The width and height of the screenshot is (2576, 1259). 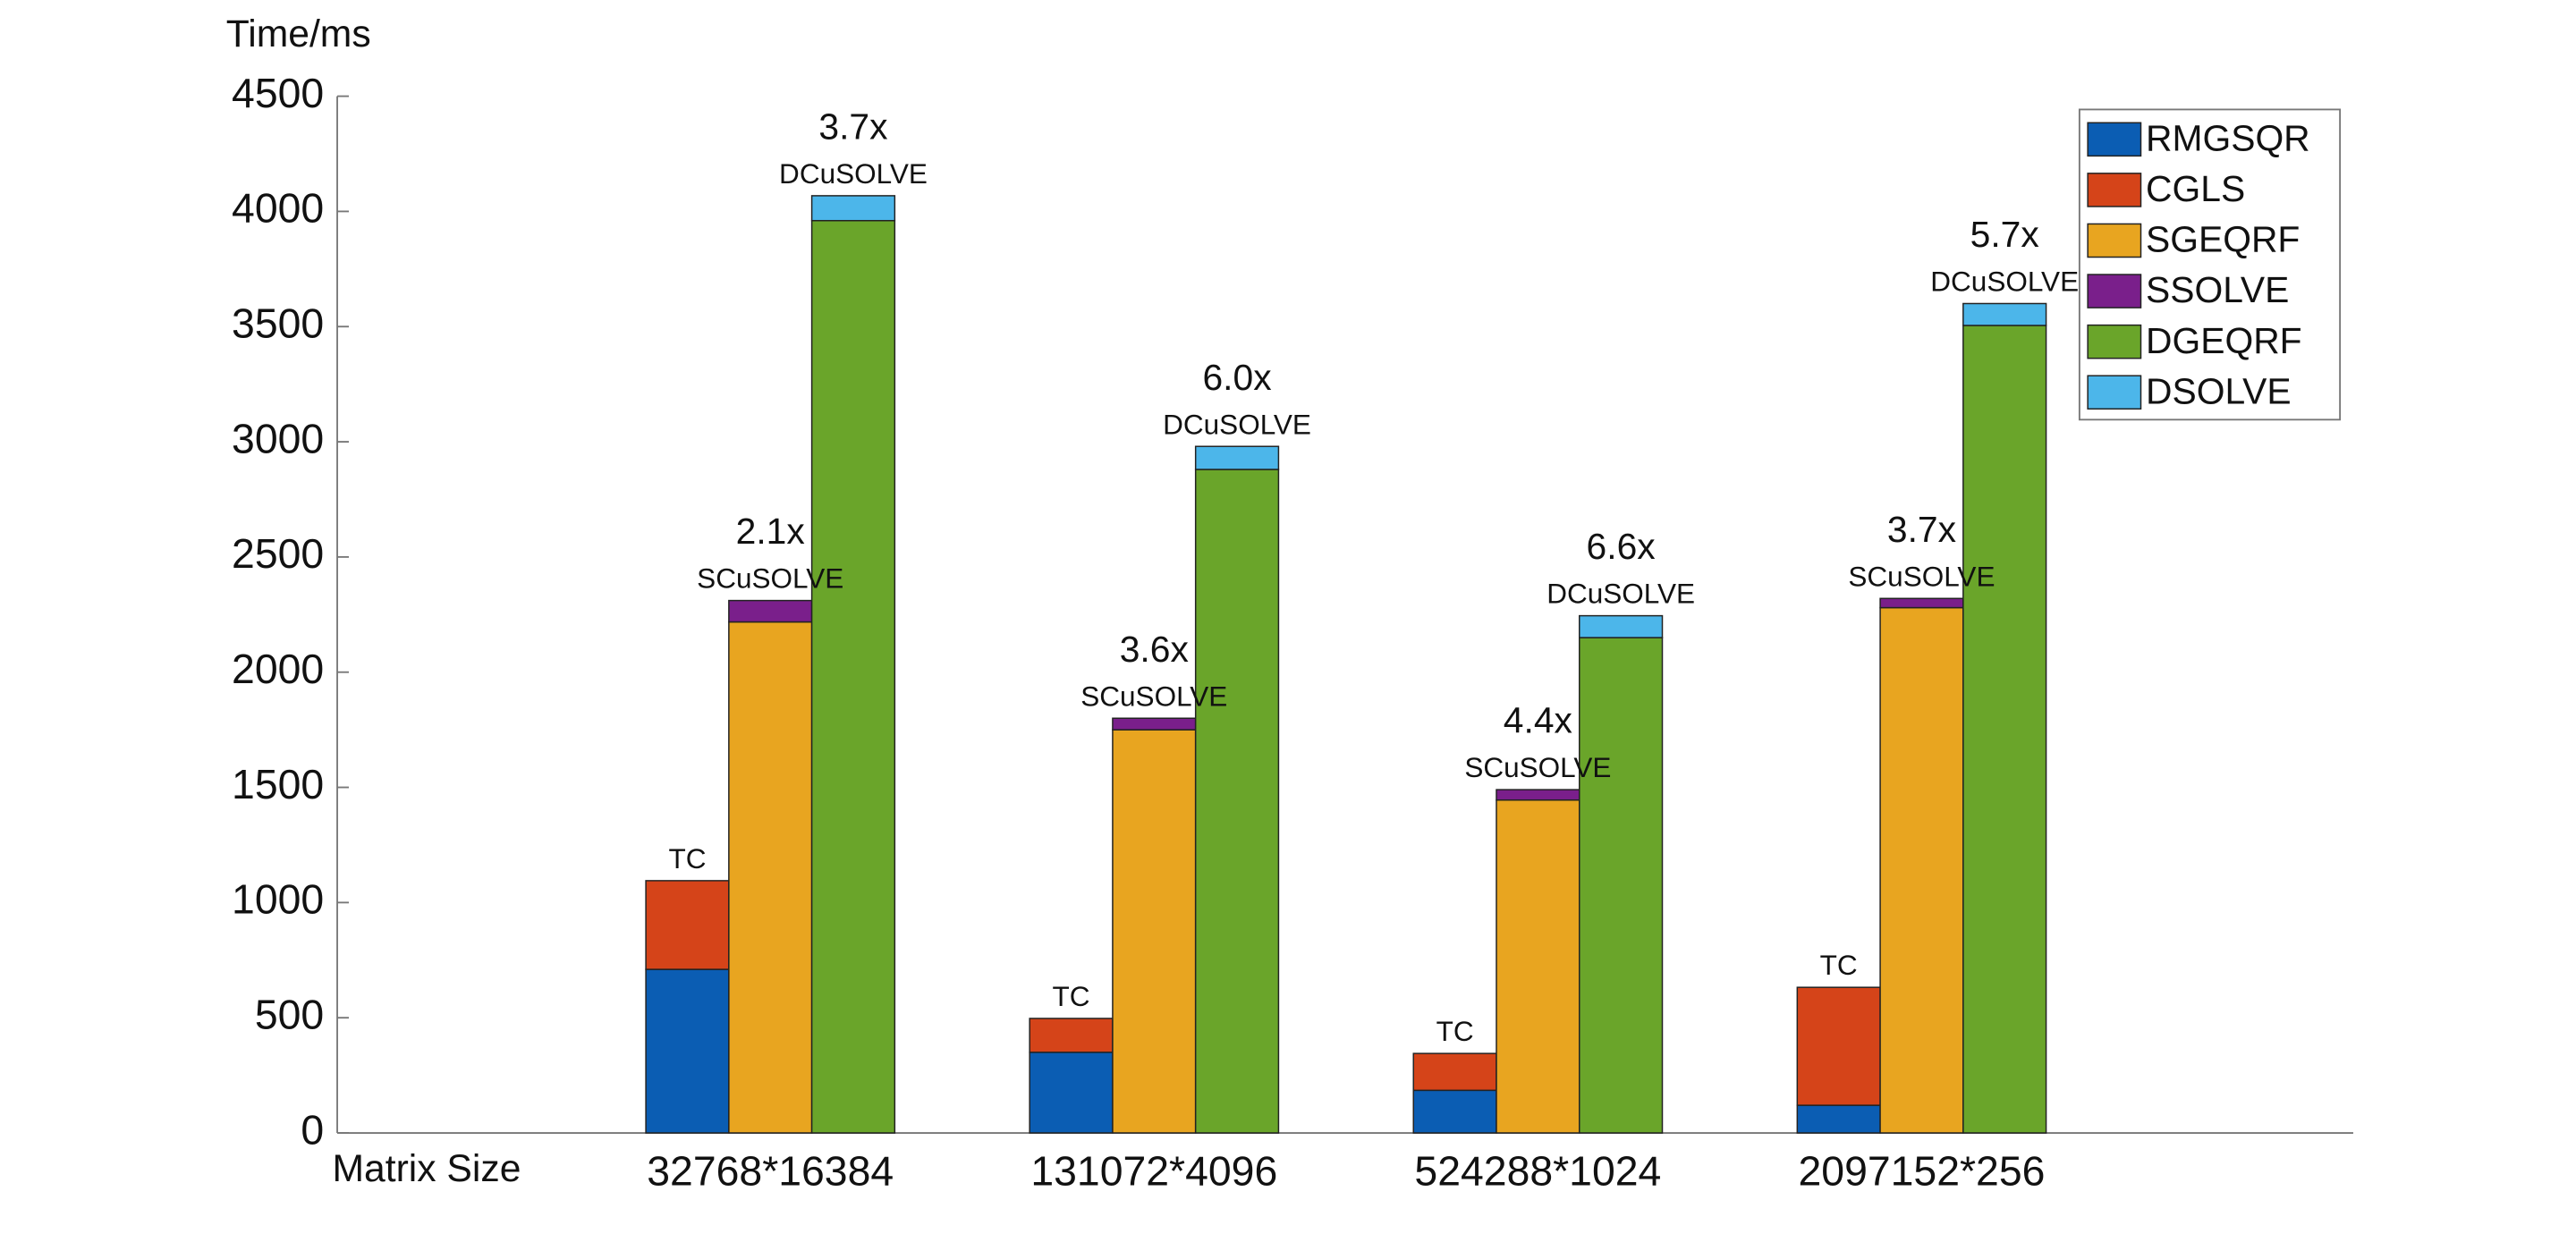 What do you see at coordinates (770, 1171) in the screenshot?
I see `x-tick-label: 32768*16384` at bounding box center [770, 1171].